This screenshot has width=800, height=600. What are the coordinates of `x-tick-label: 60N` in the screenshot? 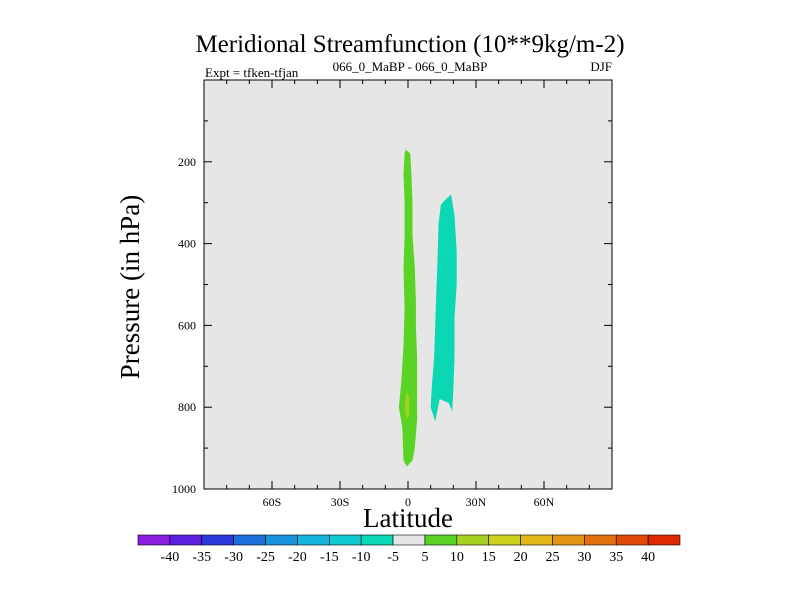 It's located at (544, 502).